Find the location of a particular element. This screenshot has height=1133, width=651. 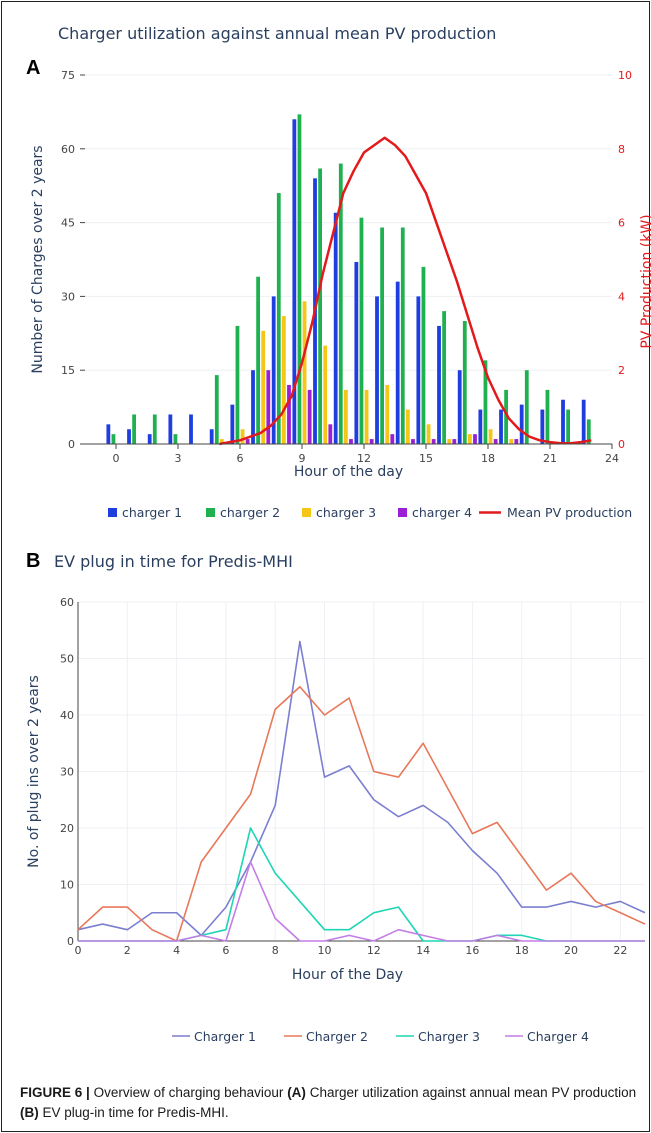

y2-tick-label: 10 is located at coordinates (625, 75).